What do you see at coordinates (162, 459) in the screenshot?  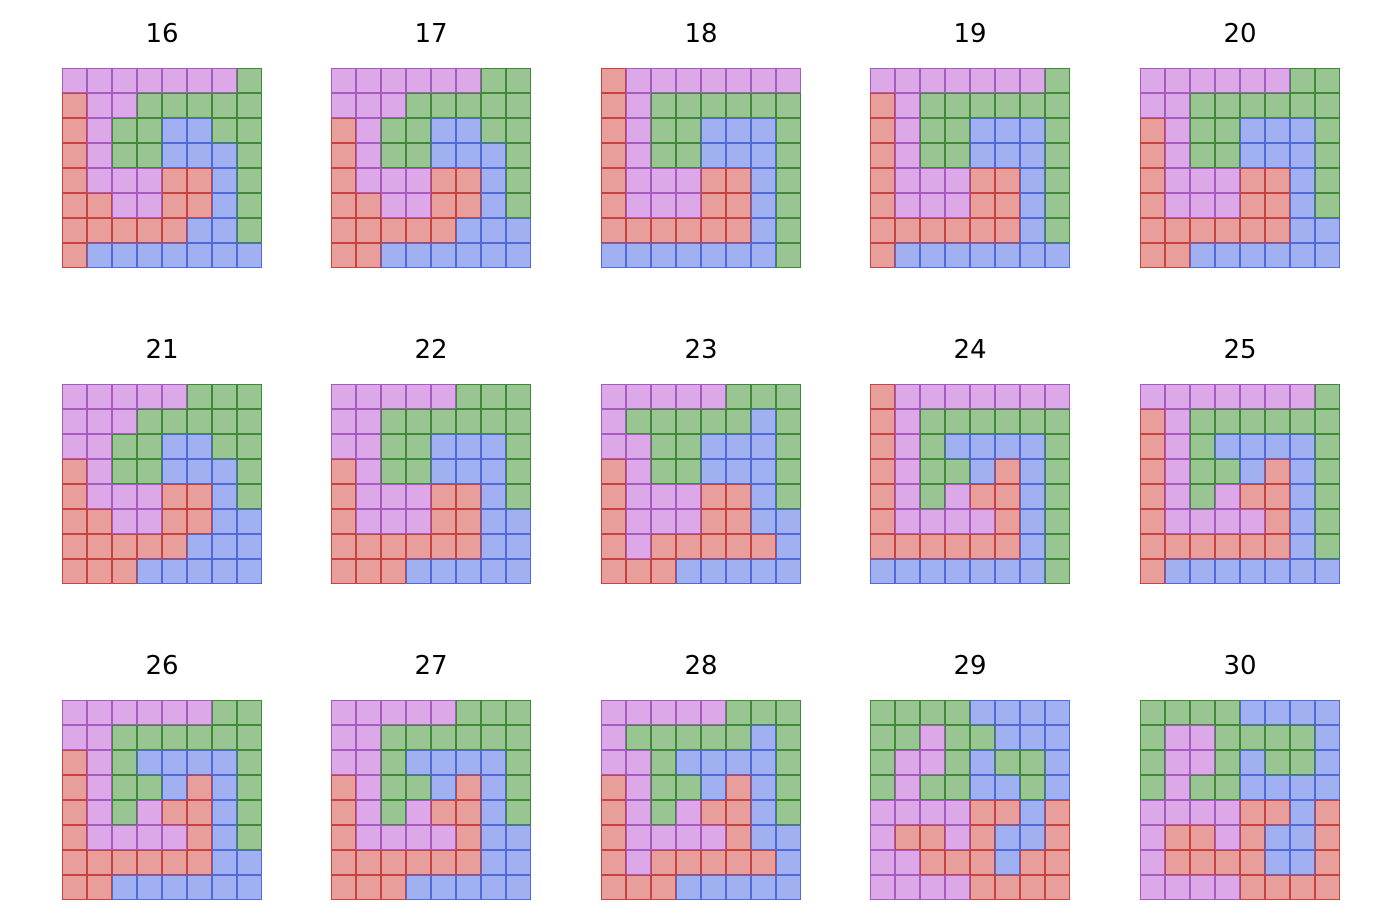 I see `grid-panel-21: 21` at bounding box center [162, 459].